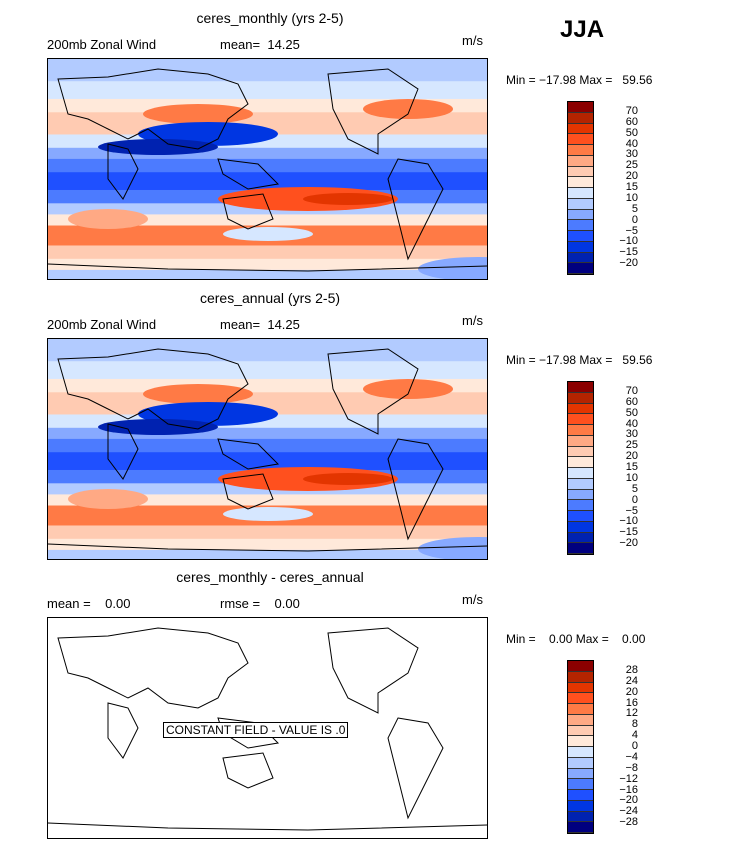 The height and width of the screenshot is (845, 733). I want to click on constant-field-note: CONSTANT FIELD - VALUE IS .0, so click(256, 730).